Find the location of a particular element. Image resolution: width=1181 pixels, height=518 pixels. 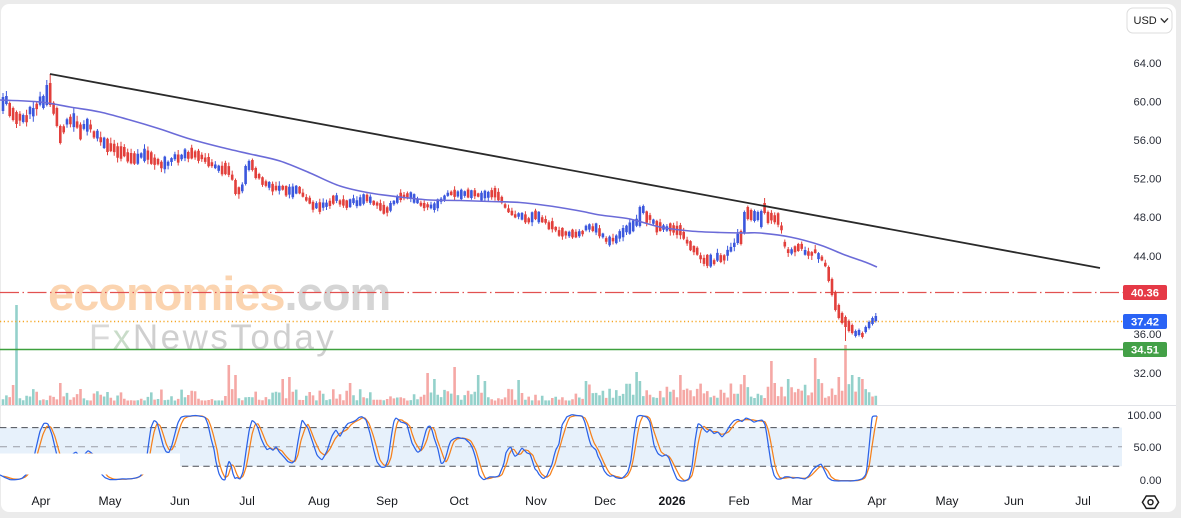

svg-text: economies.com is located at coordinates (219, 293).